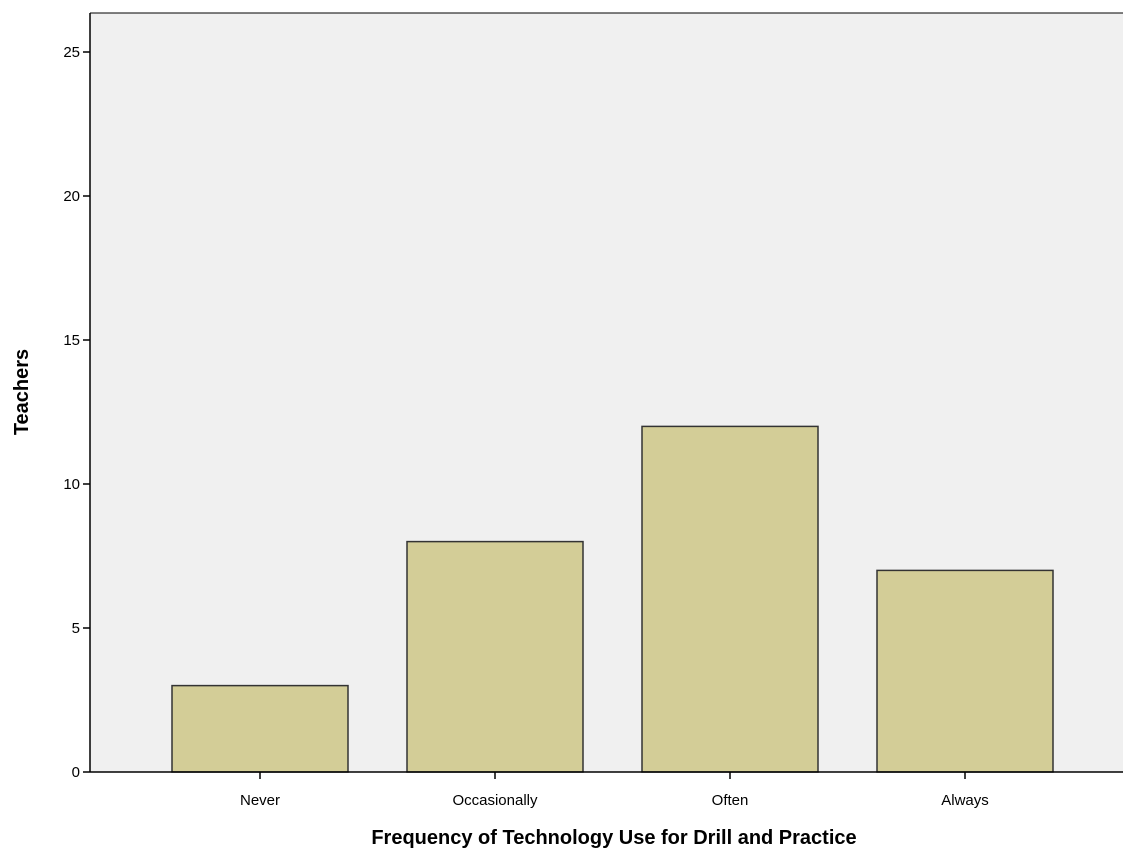  Describe the element at coordinates (22, 392) in the screenshot. I see `y-axis-title: Teachers` at that location.